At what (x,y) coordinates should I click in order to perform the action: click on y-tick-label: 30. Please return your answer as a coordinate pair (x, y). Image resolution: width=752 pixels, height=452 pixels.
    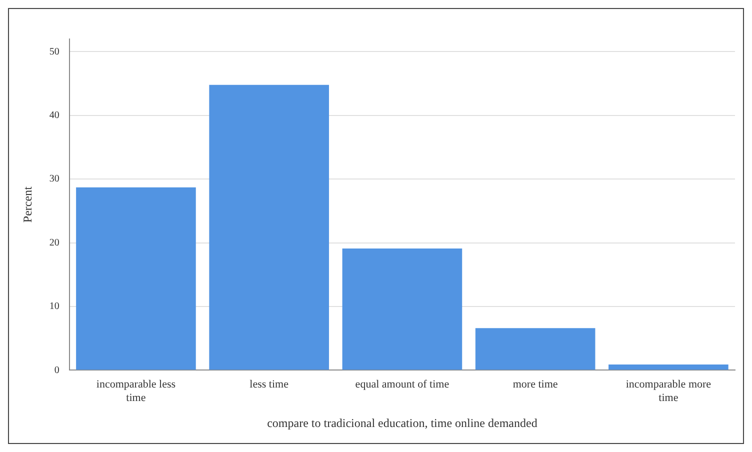
    Looking at the image, I should click on (54, 179).